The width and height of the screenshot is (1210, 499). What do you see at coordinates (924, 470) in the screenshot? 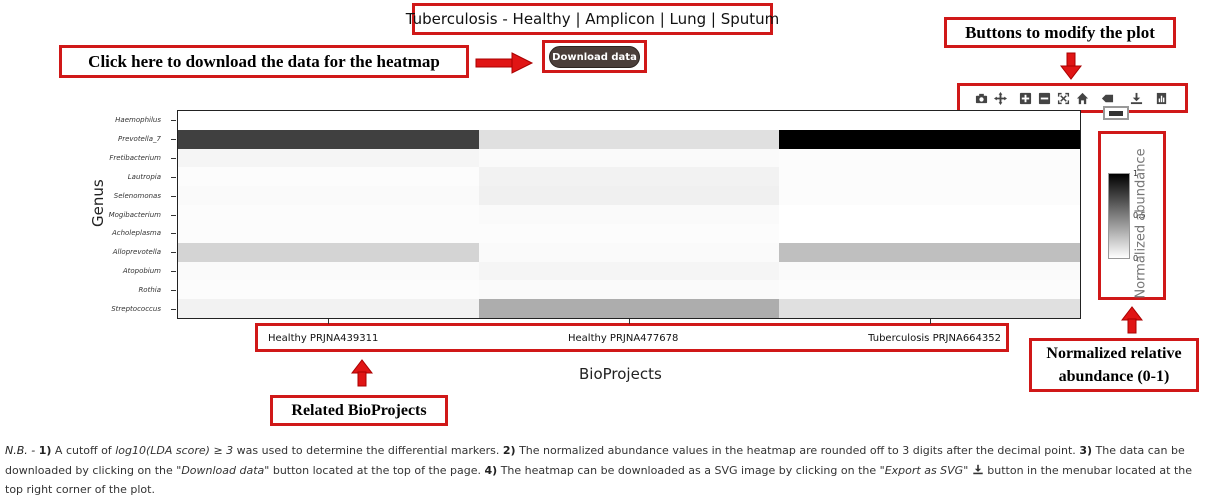
I see `note-4-quote: "Export as SVG"` at bounding box center [924, 470].